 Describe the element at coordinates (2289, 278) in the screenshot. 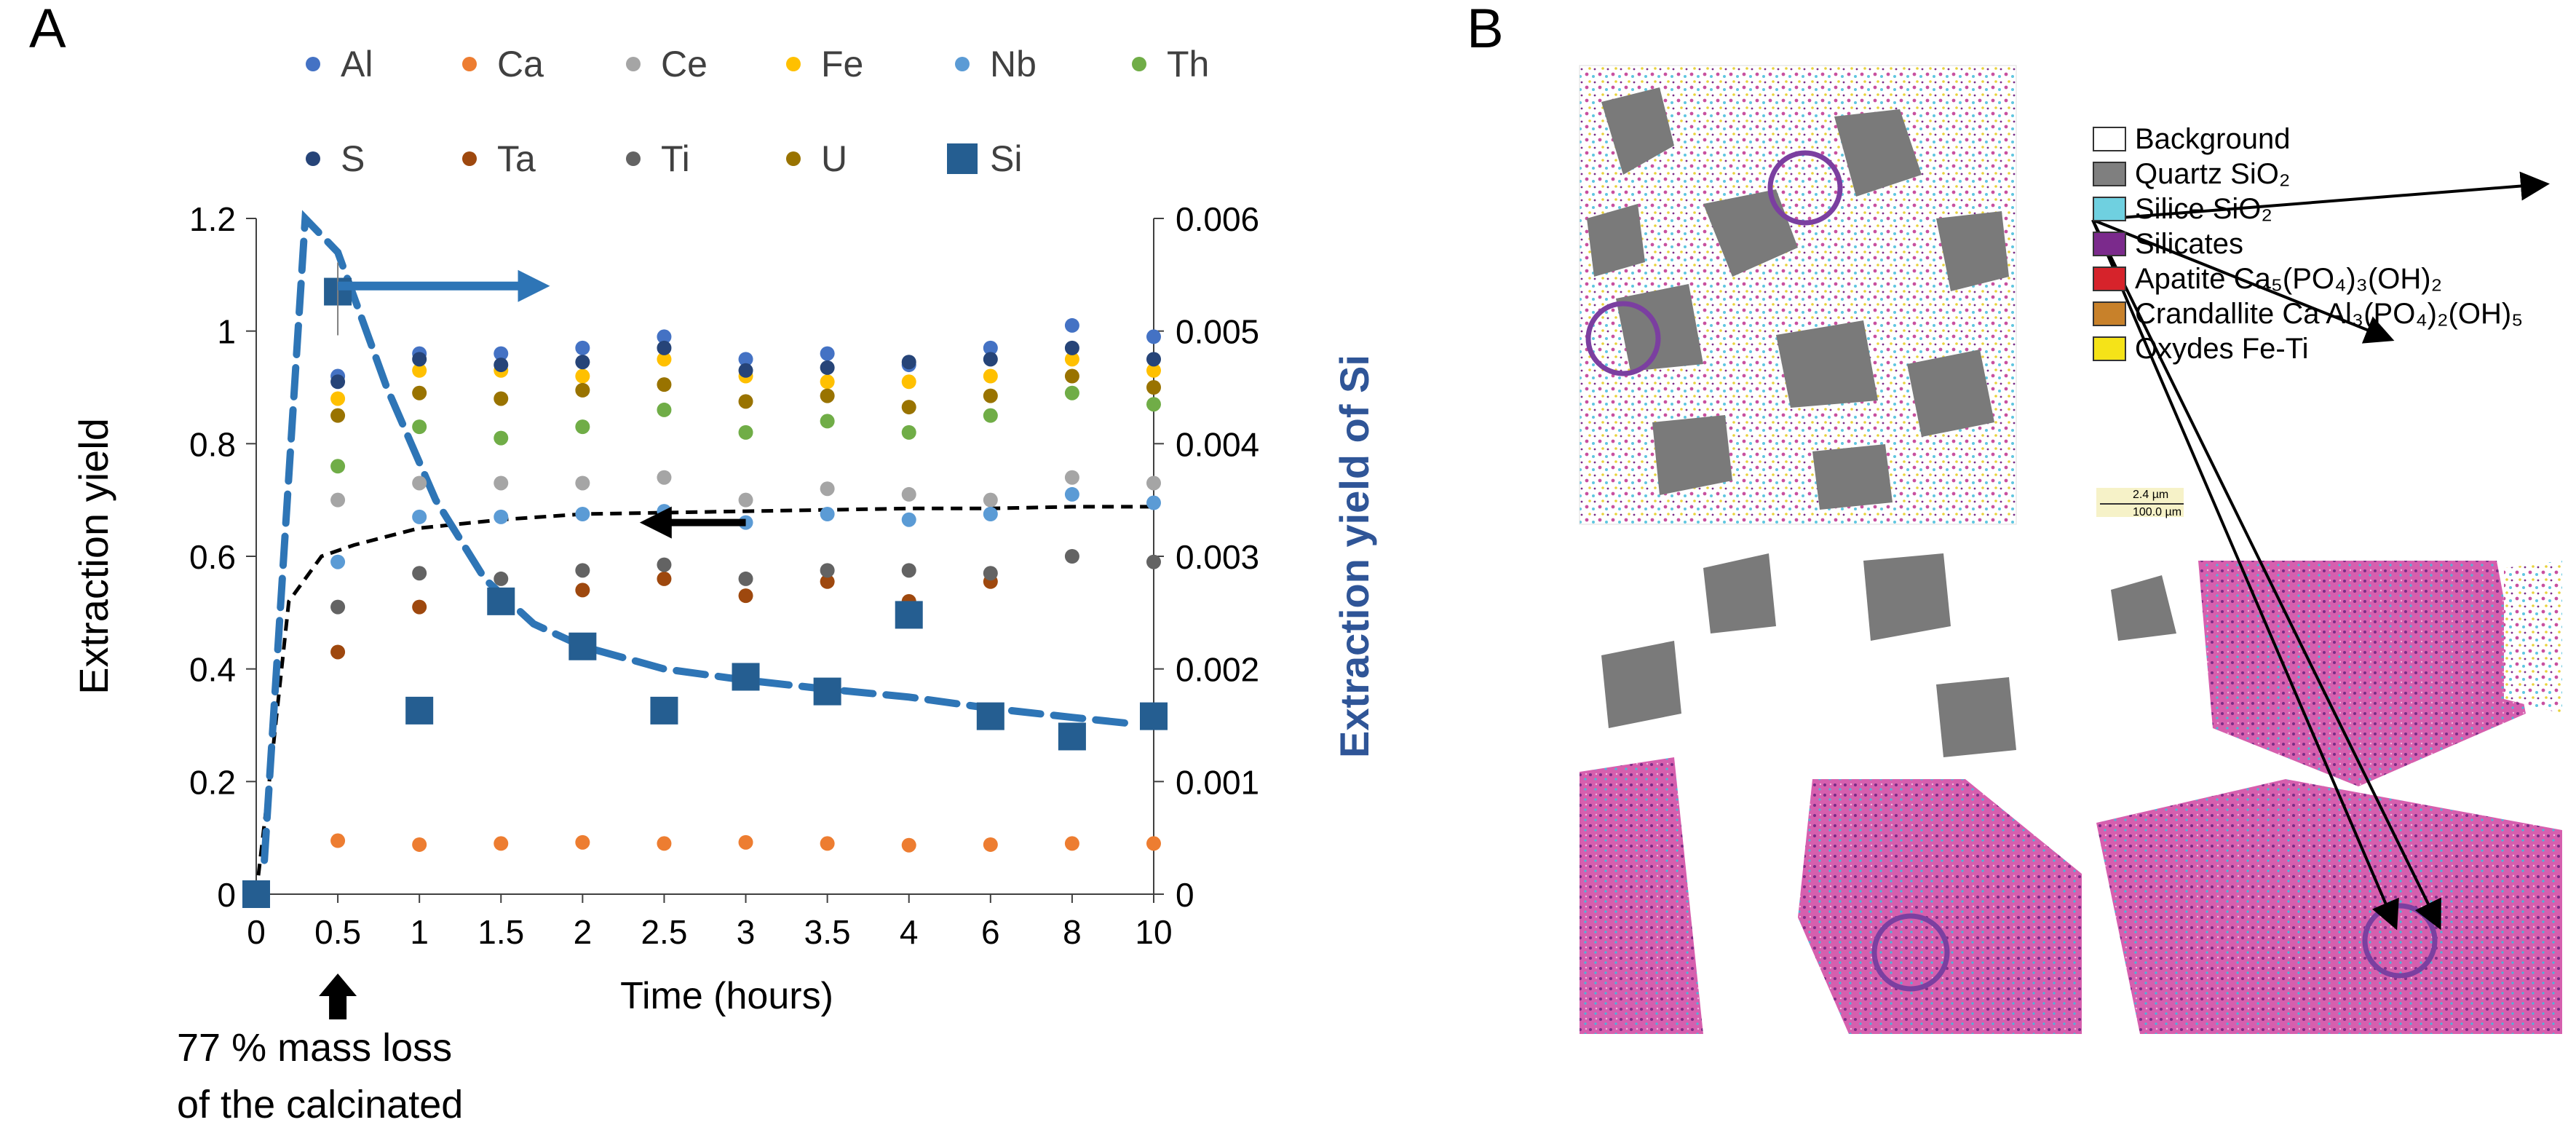

I see `legend-label: Apatite Ca₅(PO₄)₃(OH)₂` at that location.